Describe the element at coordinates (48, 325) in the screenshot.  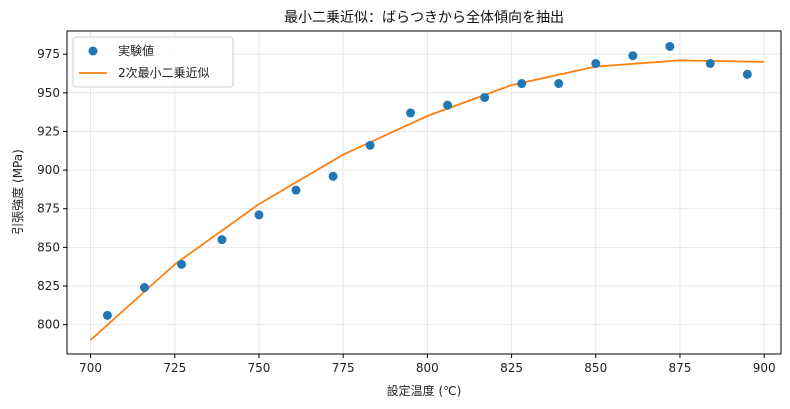
I see `y-tick-label: 800` at that location.